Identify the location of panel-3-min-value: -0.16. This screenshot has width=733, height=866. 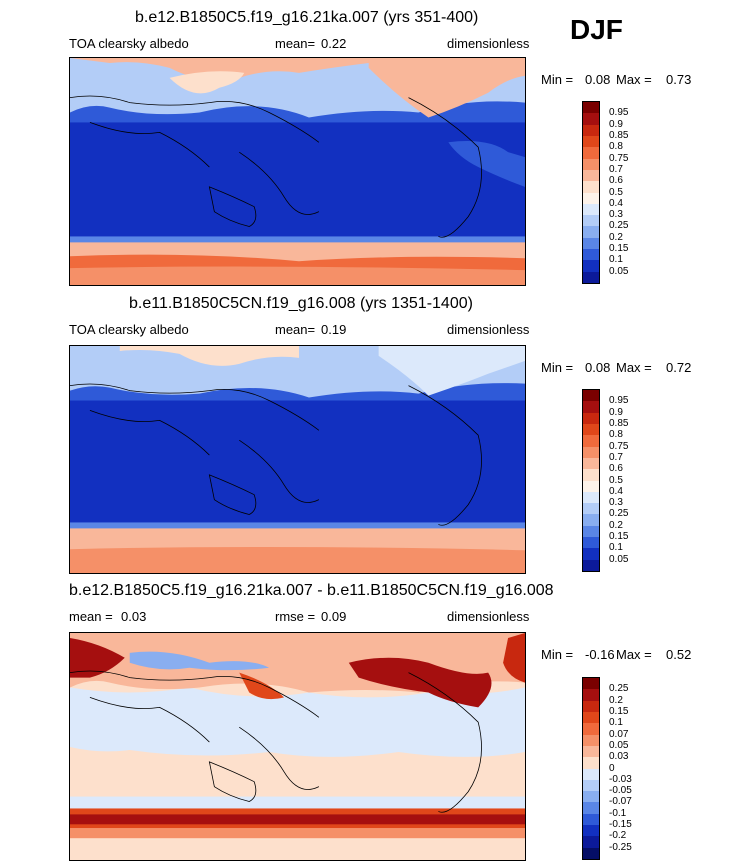
(600, 654).